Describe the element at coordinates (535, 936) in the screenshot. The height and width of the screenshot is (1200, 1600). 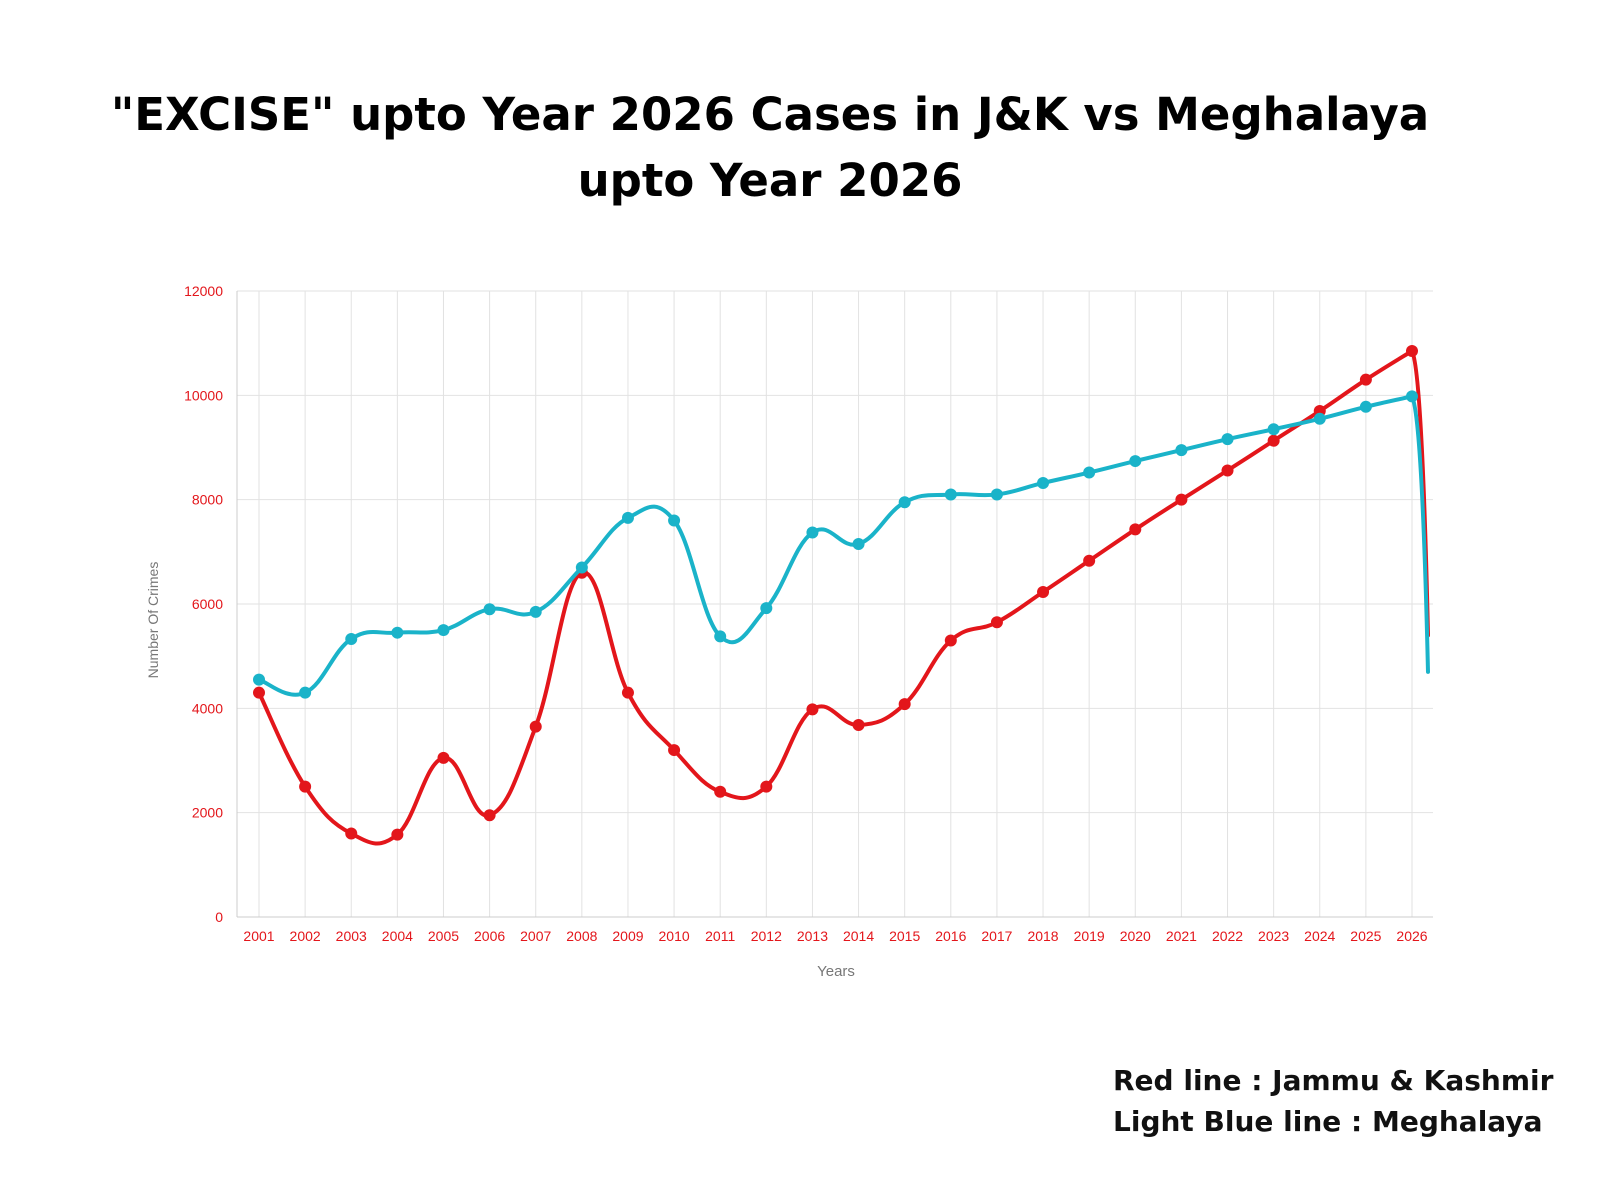
I see `x-tick-label: 2007` at that location.